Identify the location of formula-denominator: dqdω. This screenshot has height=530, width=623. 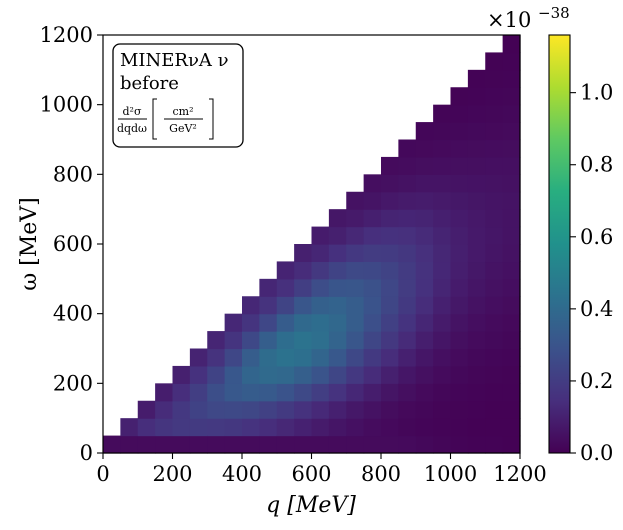
(132, 128).